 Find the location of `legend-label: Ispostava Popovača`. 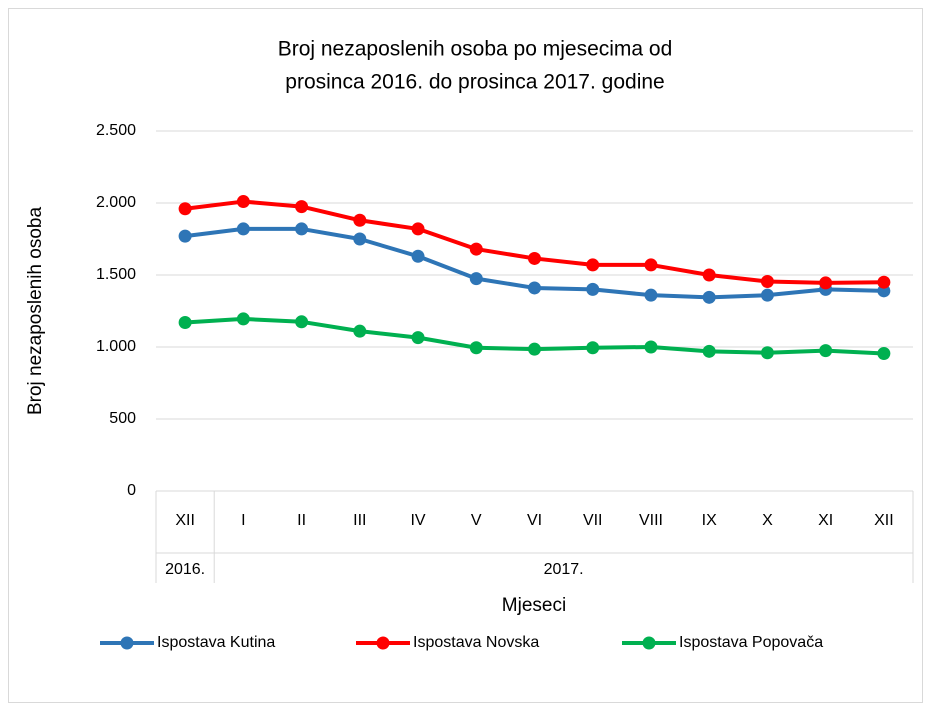

legend-label: Ispostava Popovača is located at coordinates (751, 642).